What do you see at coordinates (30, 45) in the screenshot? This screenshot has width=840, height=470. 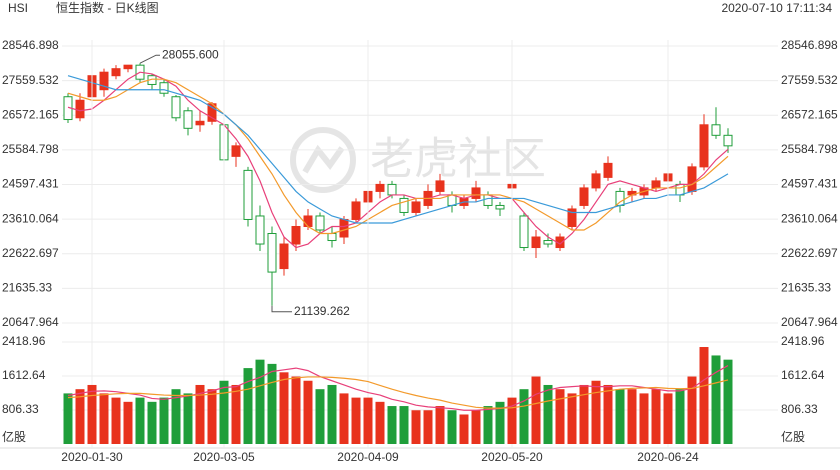 I see `y-tick-label: 28546.898` at bounding box center [30, 45].